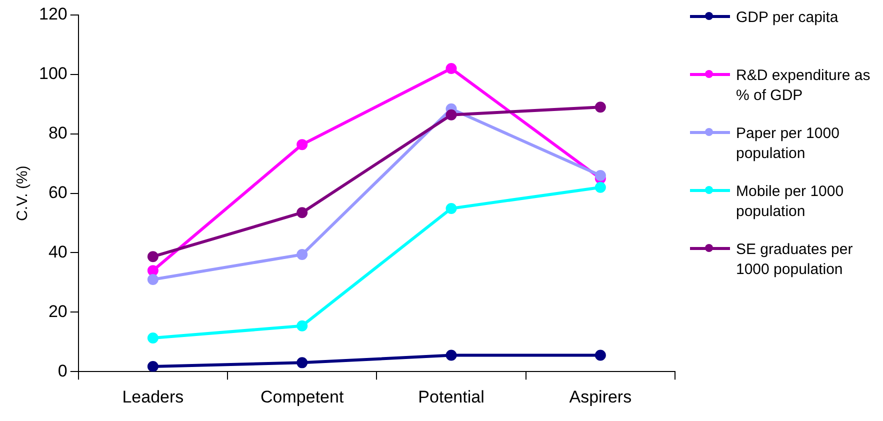 The image size is (883, 421). I want to click on legend-label: SE graduates per 1000 population, so click(795, 260).